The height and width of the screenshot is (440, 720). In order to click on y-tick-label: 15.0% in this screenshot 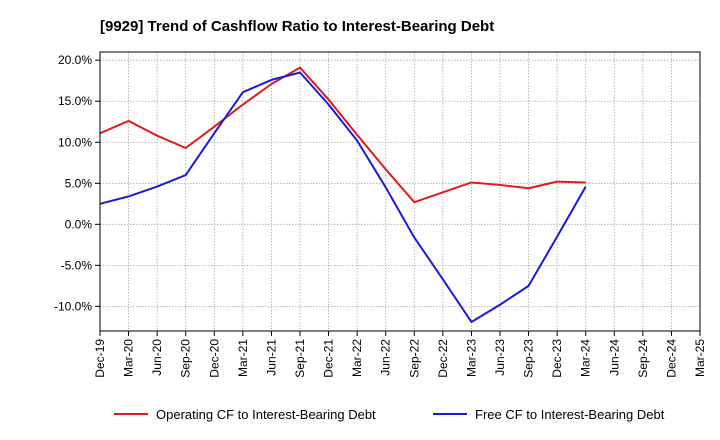, I will do `click(75, 101)`.